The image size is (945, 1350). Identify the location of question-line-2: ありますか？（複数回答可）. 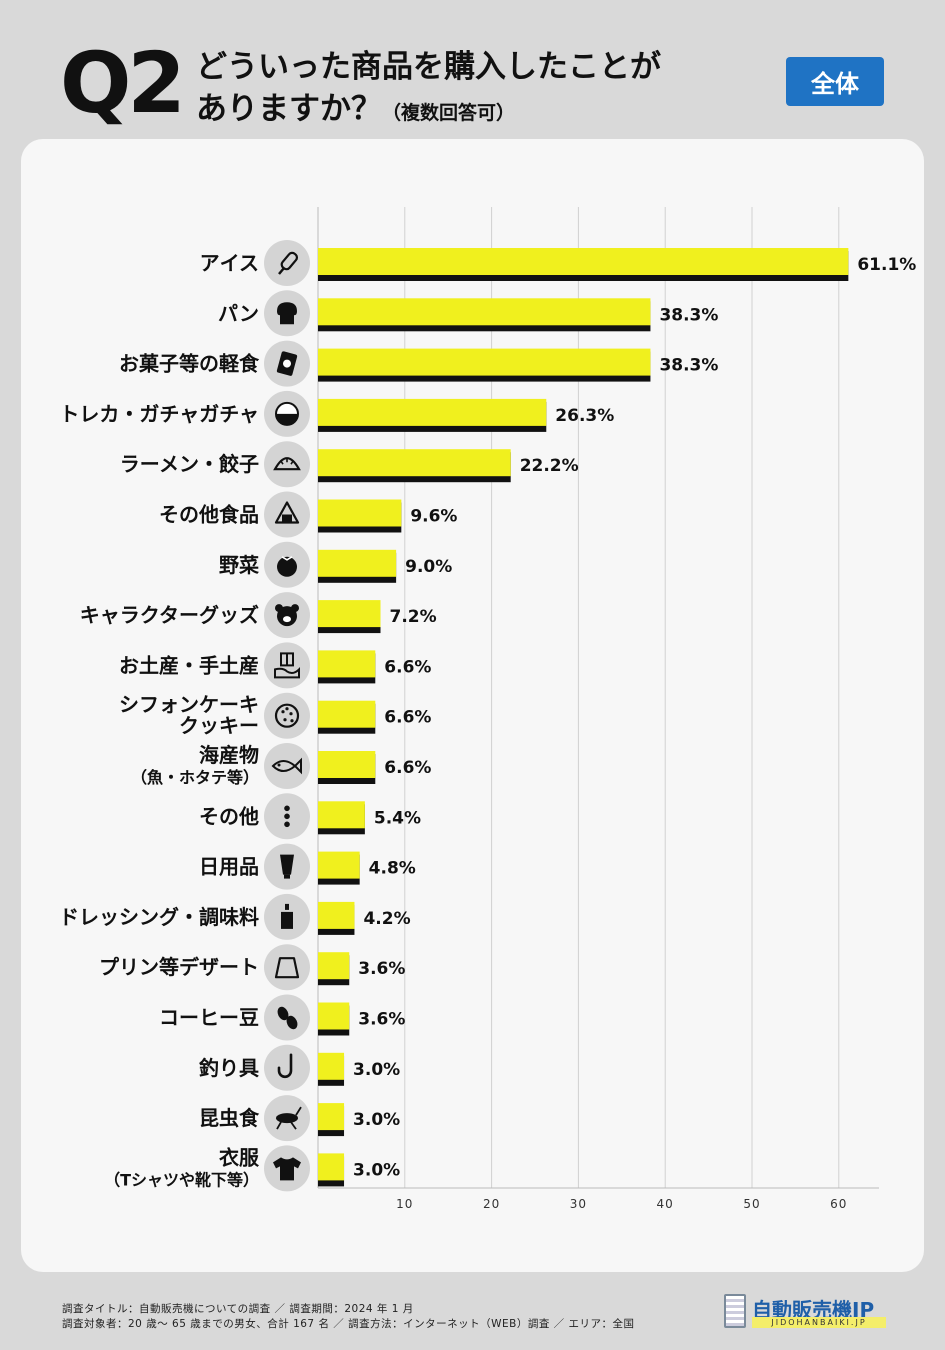
(356, 109).